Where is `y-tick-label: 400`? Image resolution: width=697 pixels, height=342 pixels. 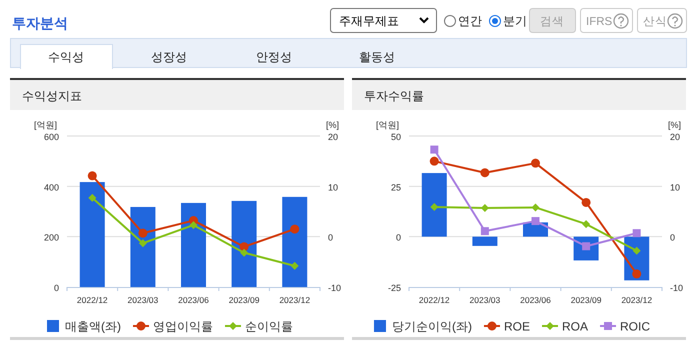 y-tick-label: 400 is located at coordinates (51, 187).